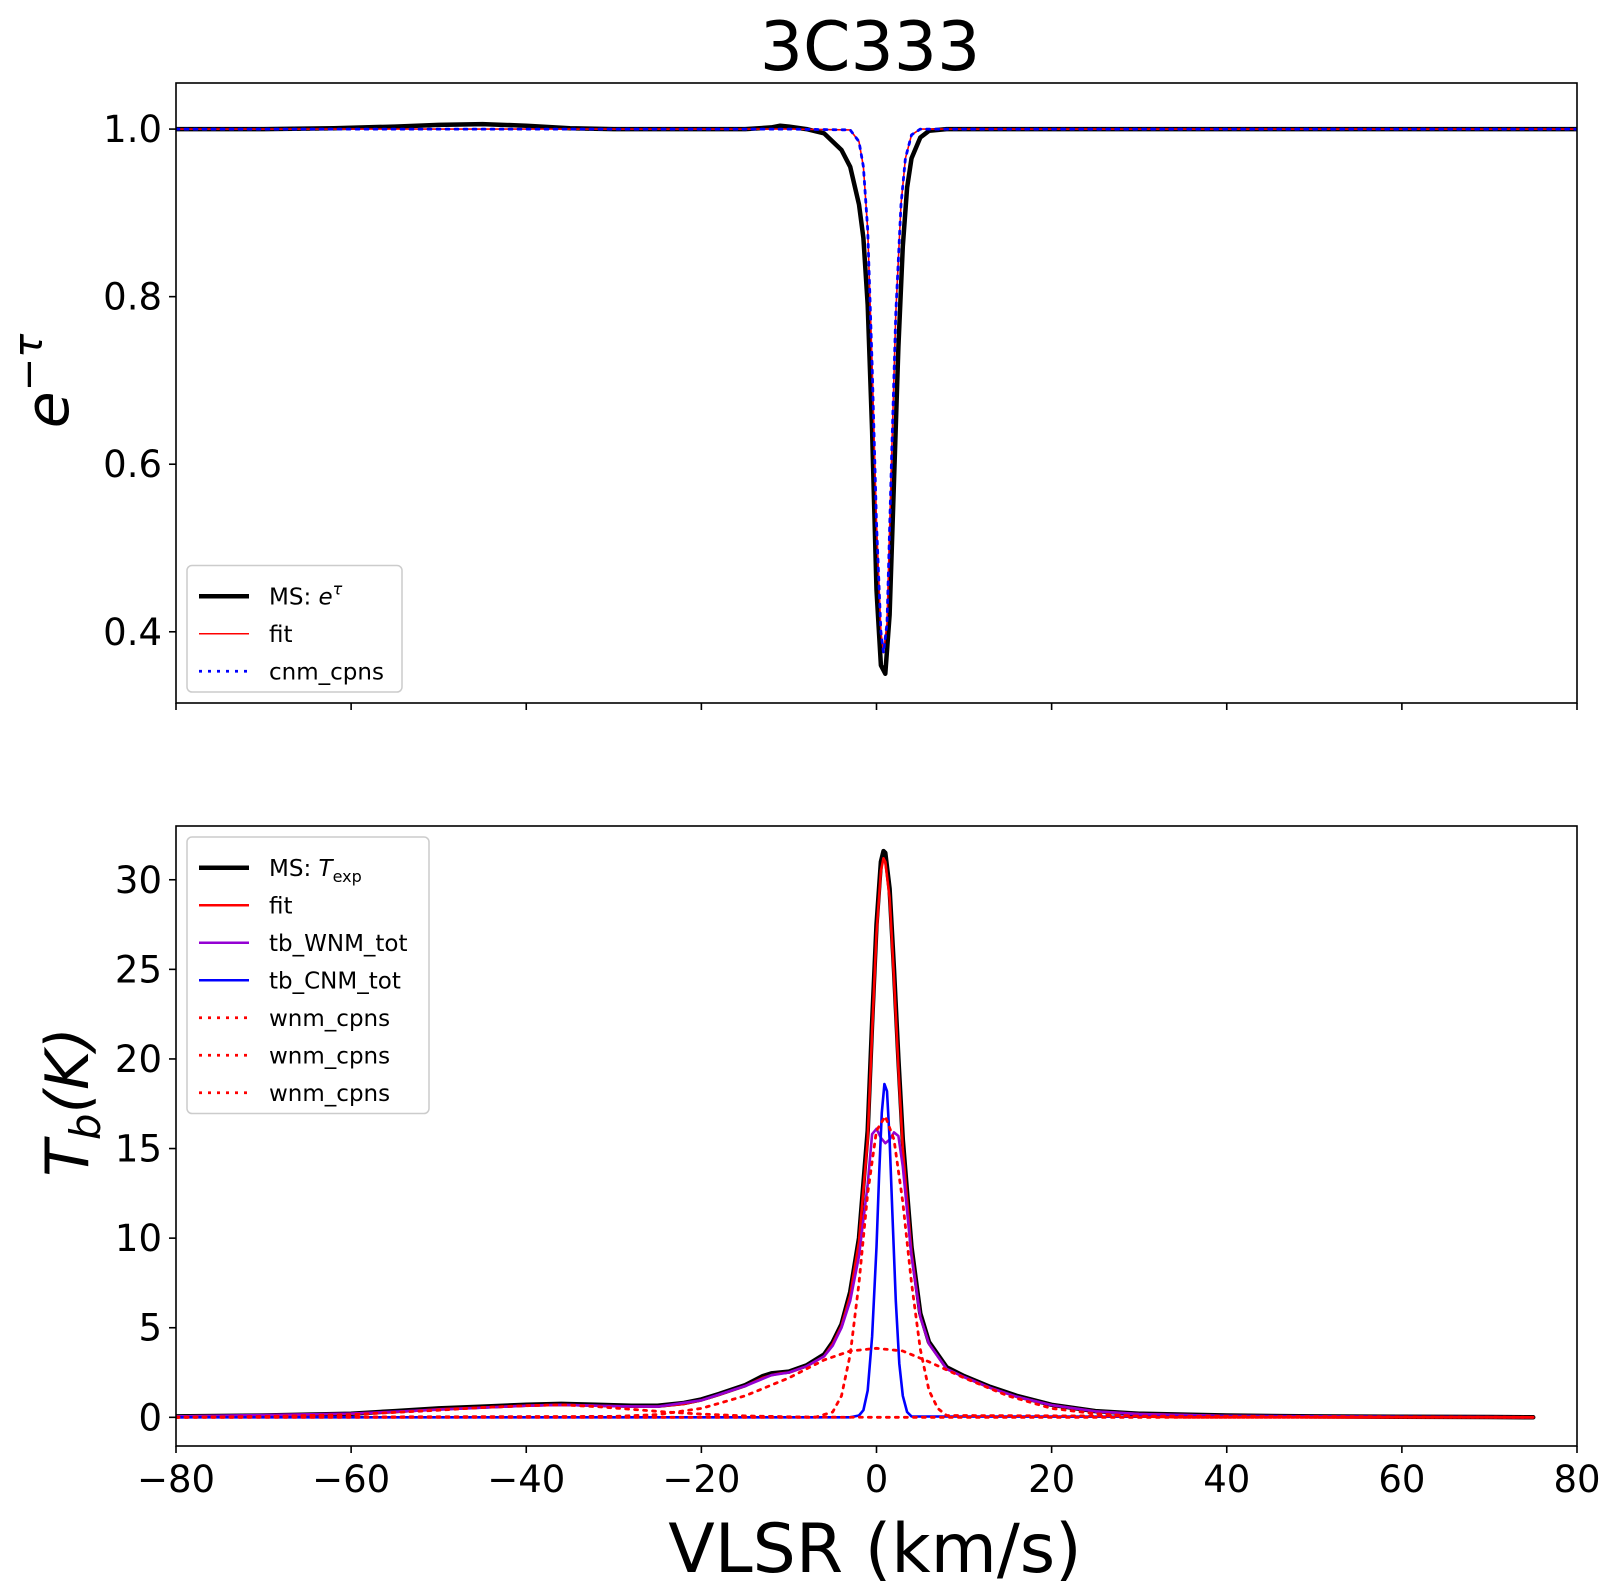 The width and height of the screenshot is (1608, 1590). Describe the element at coordinates (132, 464) in the screenshot. I see `y-tick-label: 0.6` at that location.